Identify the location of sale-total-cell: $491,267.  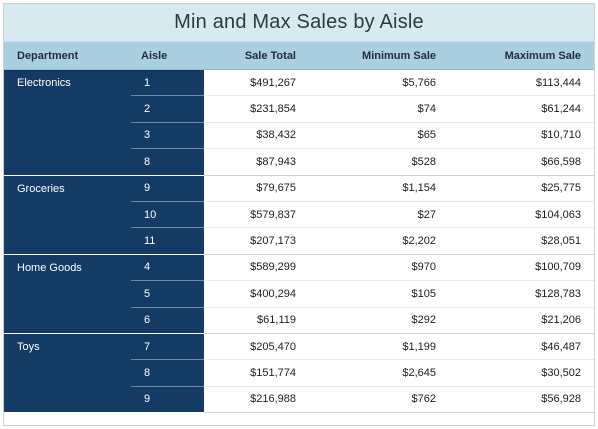
(254, 83).